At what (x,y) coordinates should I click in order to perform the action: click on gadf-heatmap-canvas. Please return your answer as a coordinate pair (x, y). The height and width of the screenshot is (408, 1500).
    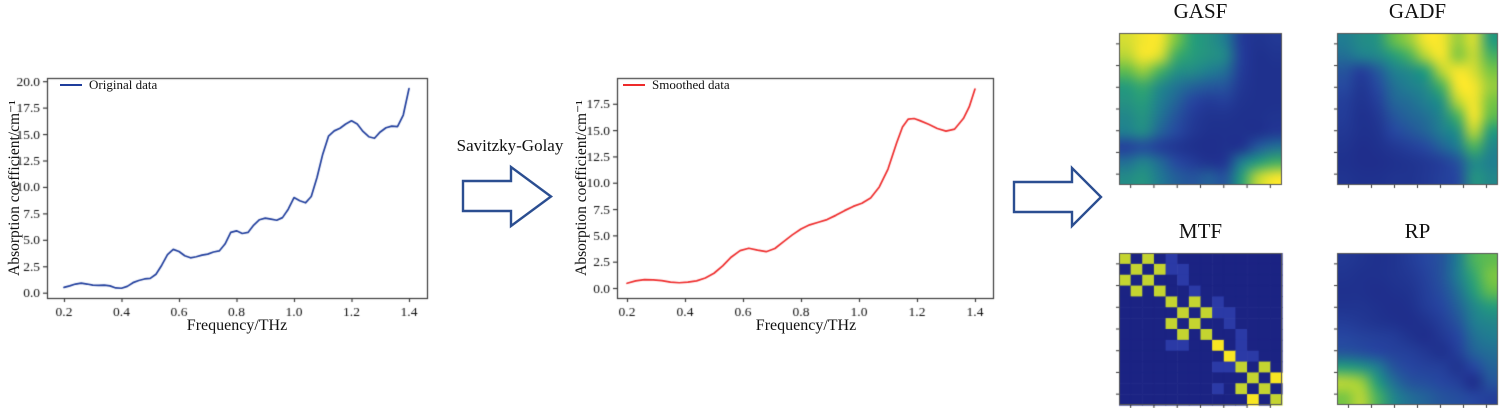
    Looking at the image, I should click on (1415, 109).